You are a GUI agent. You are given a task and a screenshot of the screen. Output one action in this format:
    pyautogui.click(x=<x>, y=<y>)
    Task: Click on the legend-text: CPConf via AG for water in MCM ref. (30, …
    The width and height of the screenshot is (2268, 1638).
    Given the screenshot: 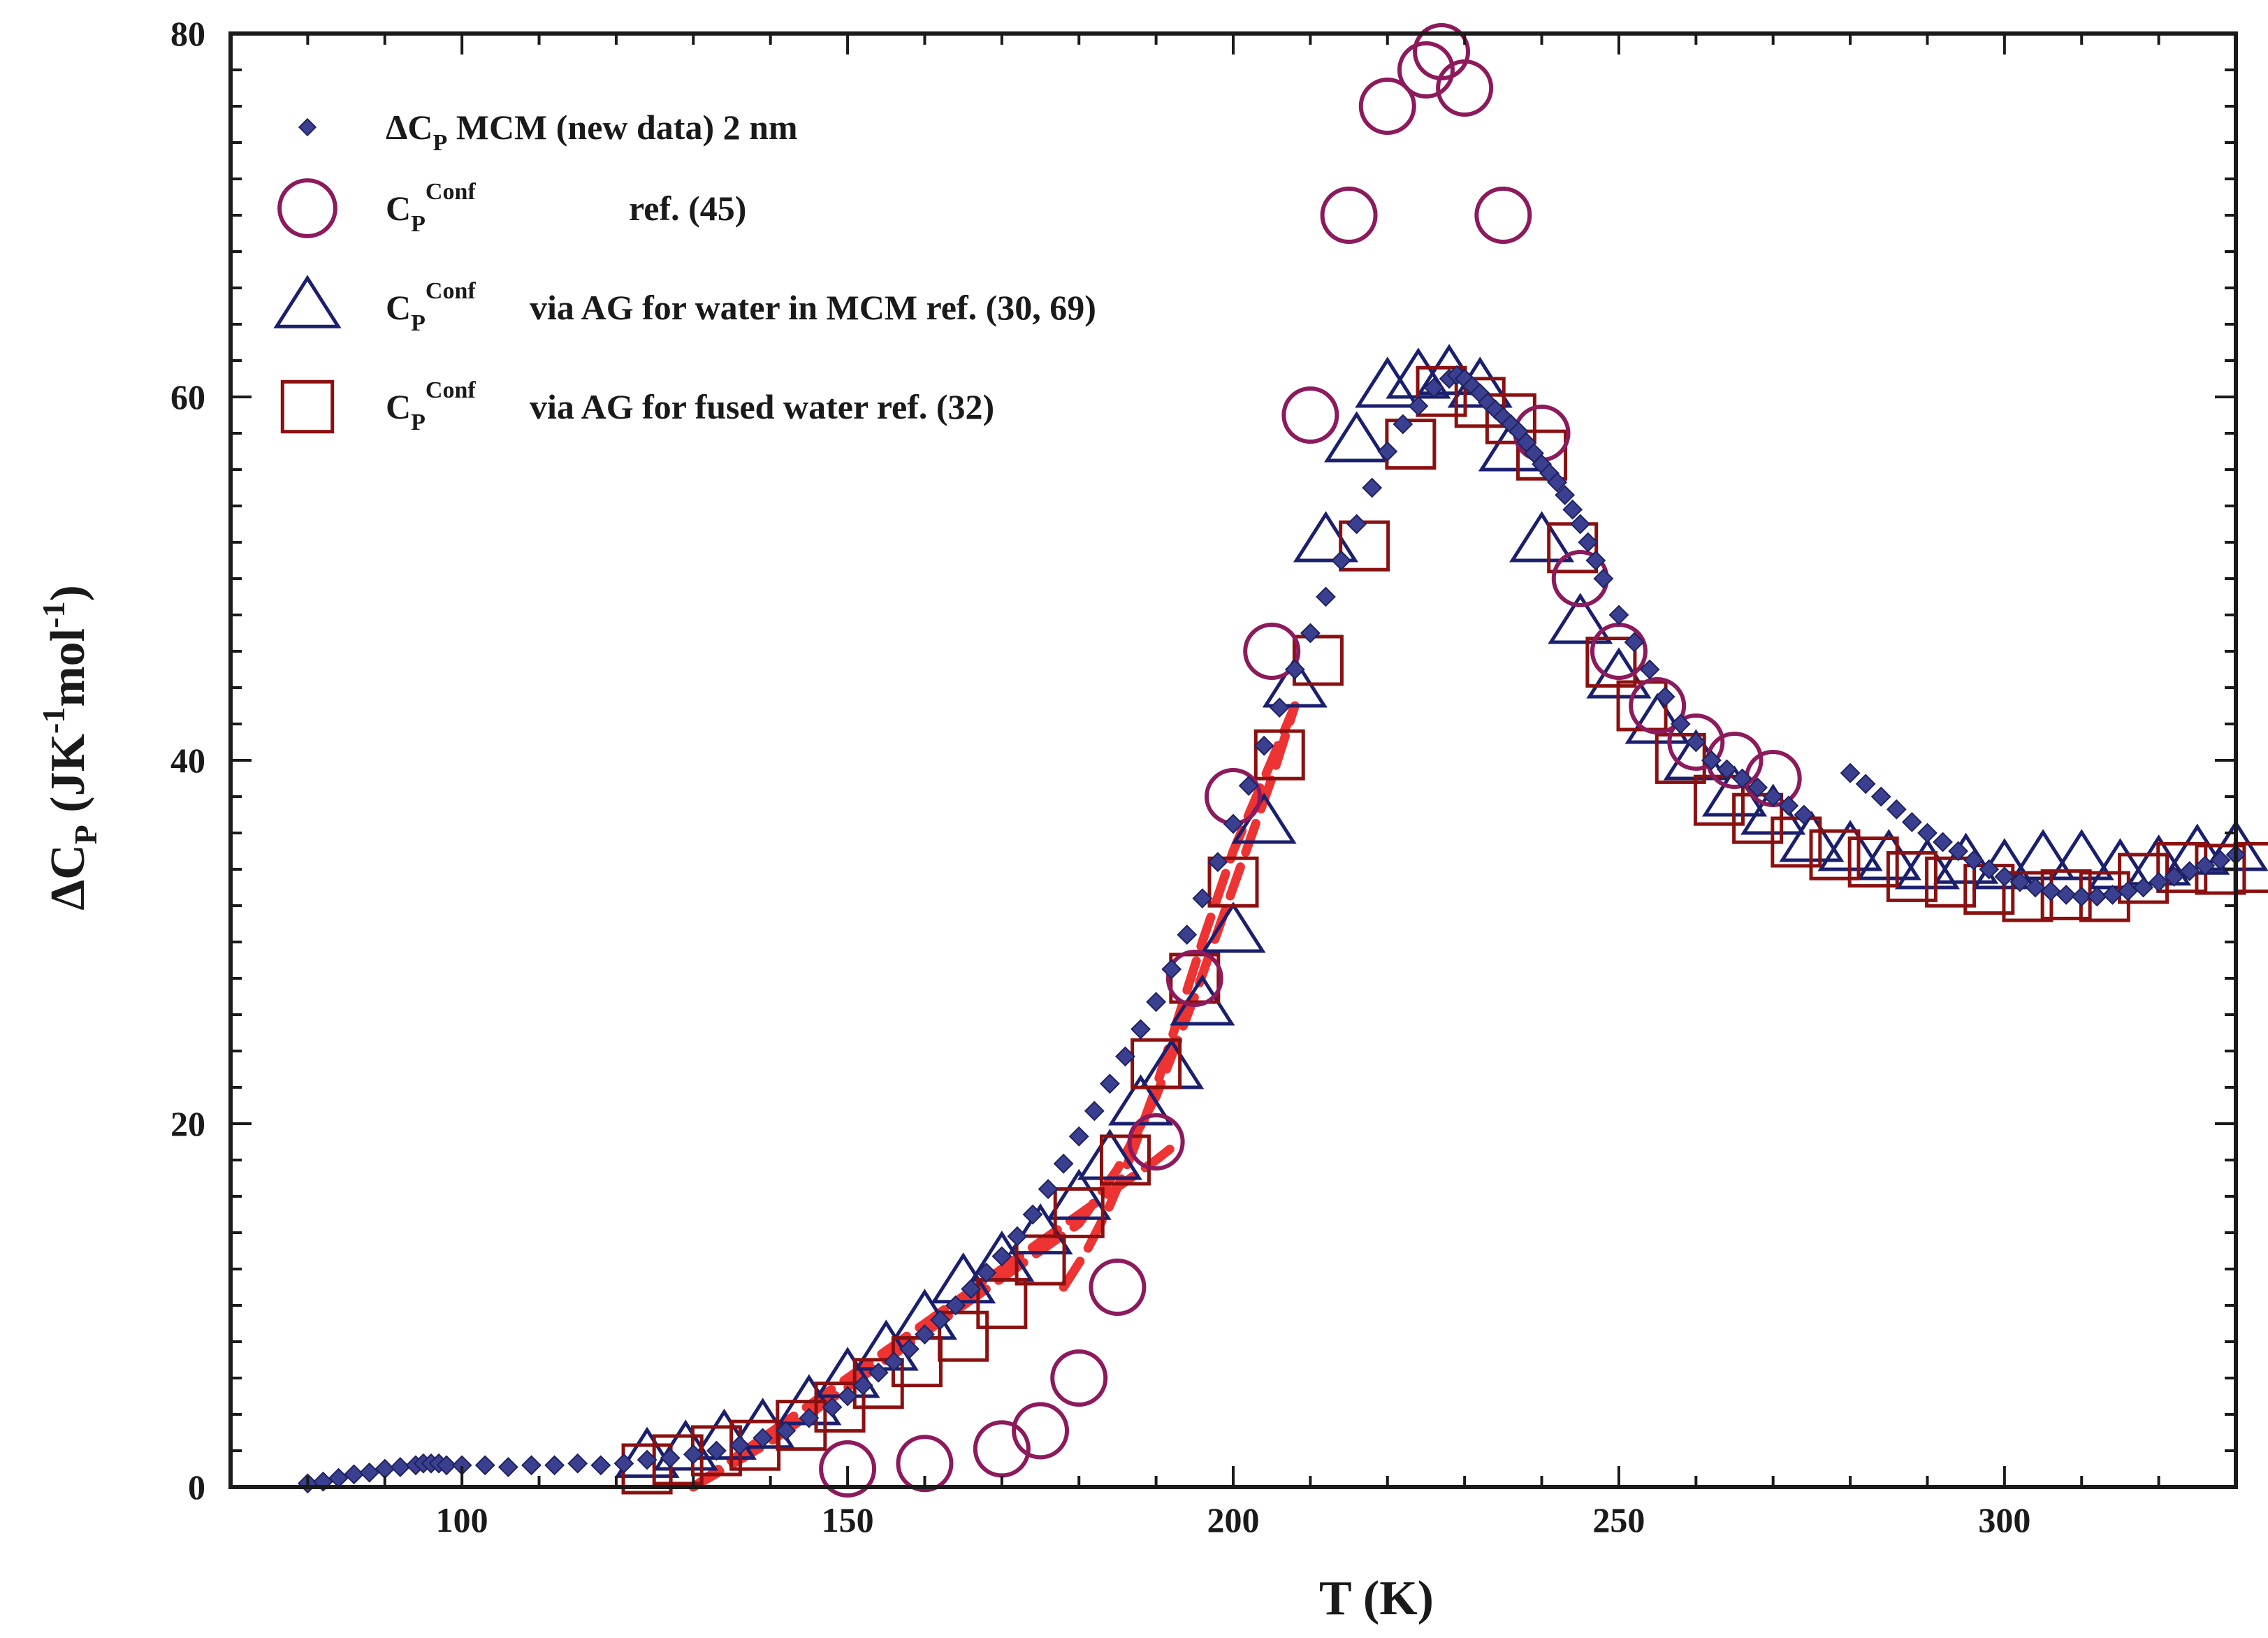 What is the action you would take?
    pyautogui.click(x=741, y=307)
    